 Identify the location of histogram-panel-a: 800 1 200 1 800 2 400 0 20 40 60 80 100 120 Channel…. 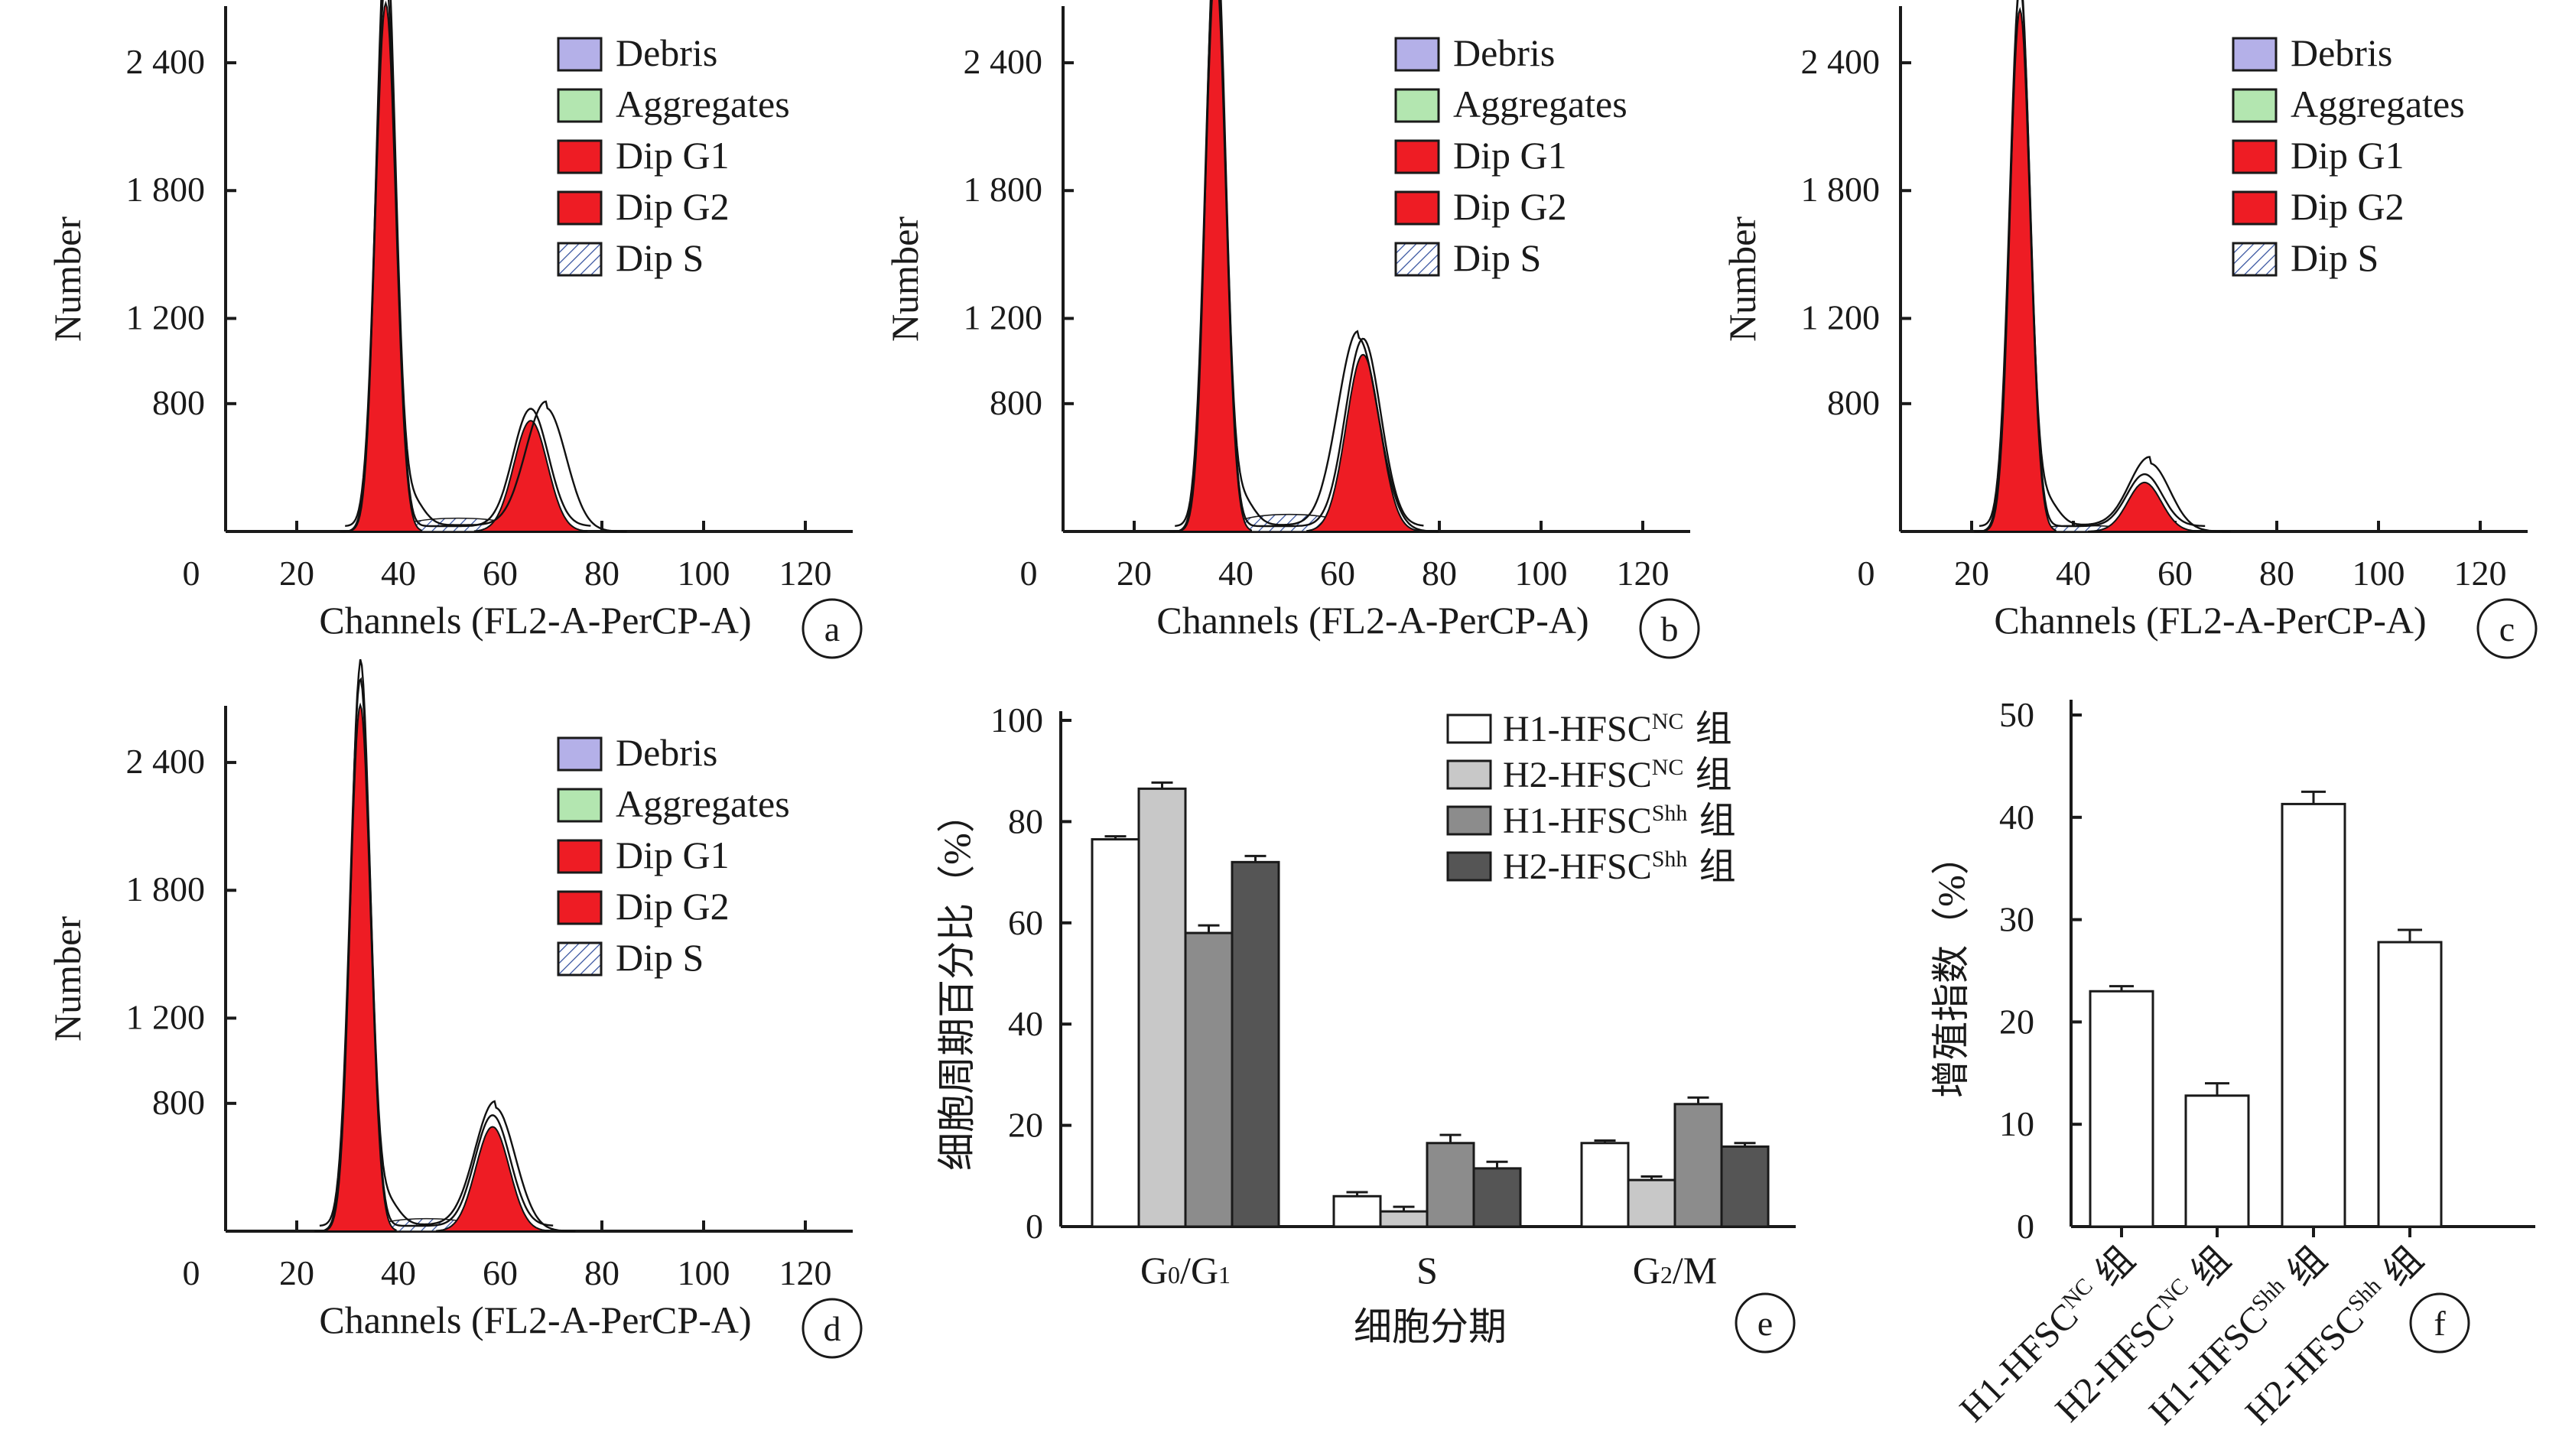
(455, 329).